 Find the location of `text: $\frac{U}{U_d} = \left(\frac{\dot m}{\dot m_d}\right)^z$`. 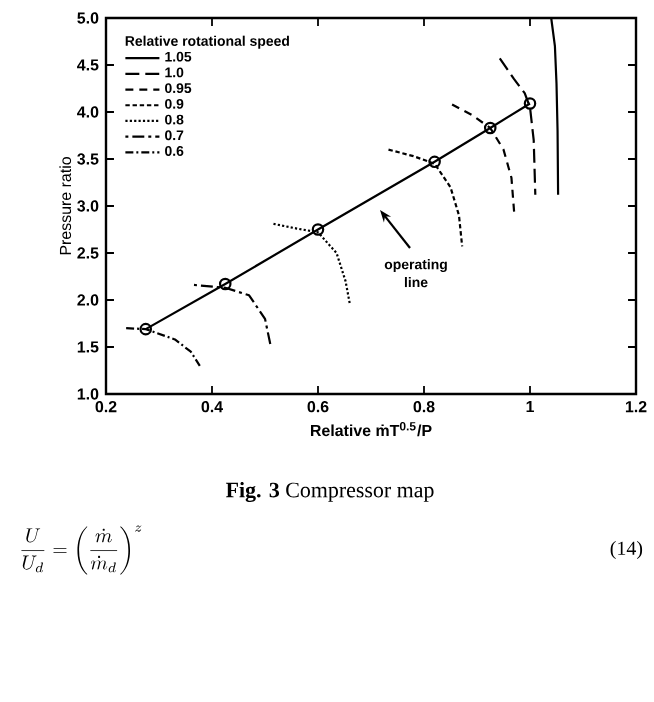

text: $\frac{U}{U_d} = \left(\frac{\dot m}{\dot m_d}\right)^z$ is located at coordinates (81, 550).